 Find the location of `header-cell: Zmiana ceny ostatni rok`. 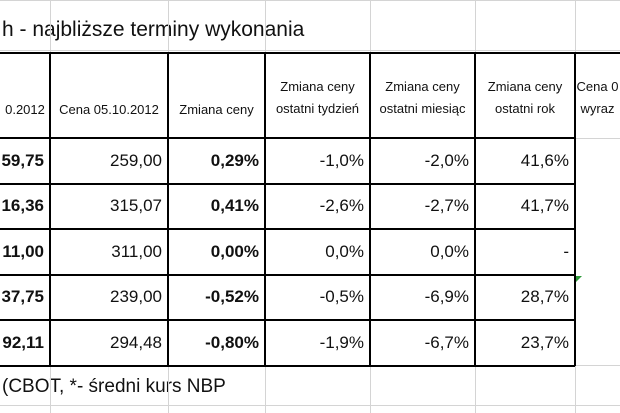

header-cell: Zmiana ceny ostatni rok is located at coordinates (525, 96).